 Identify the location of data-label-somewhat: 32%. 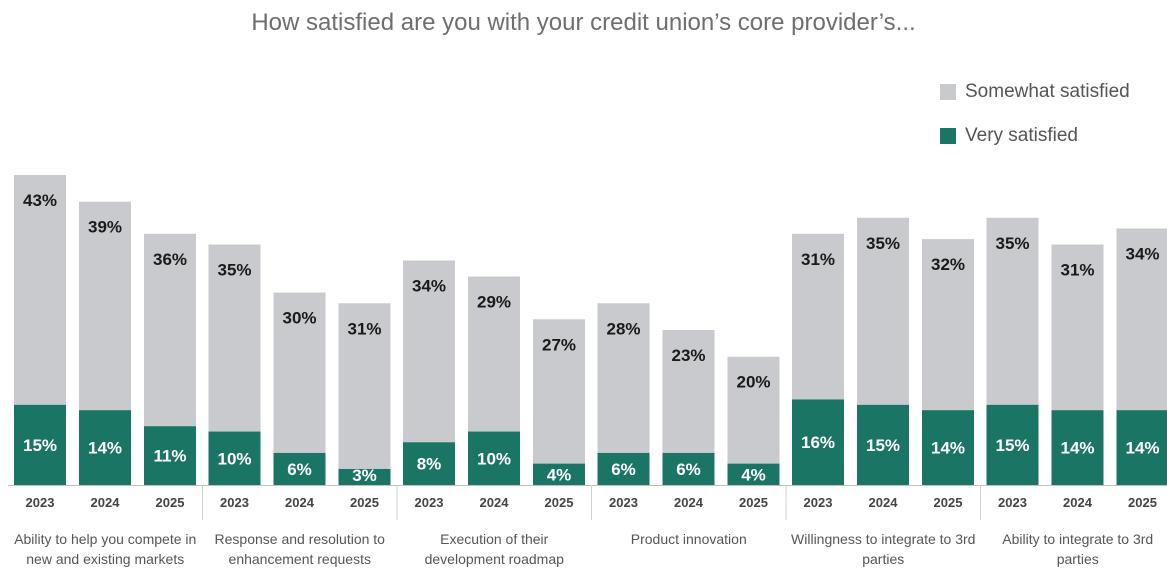
(948, 264).